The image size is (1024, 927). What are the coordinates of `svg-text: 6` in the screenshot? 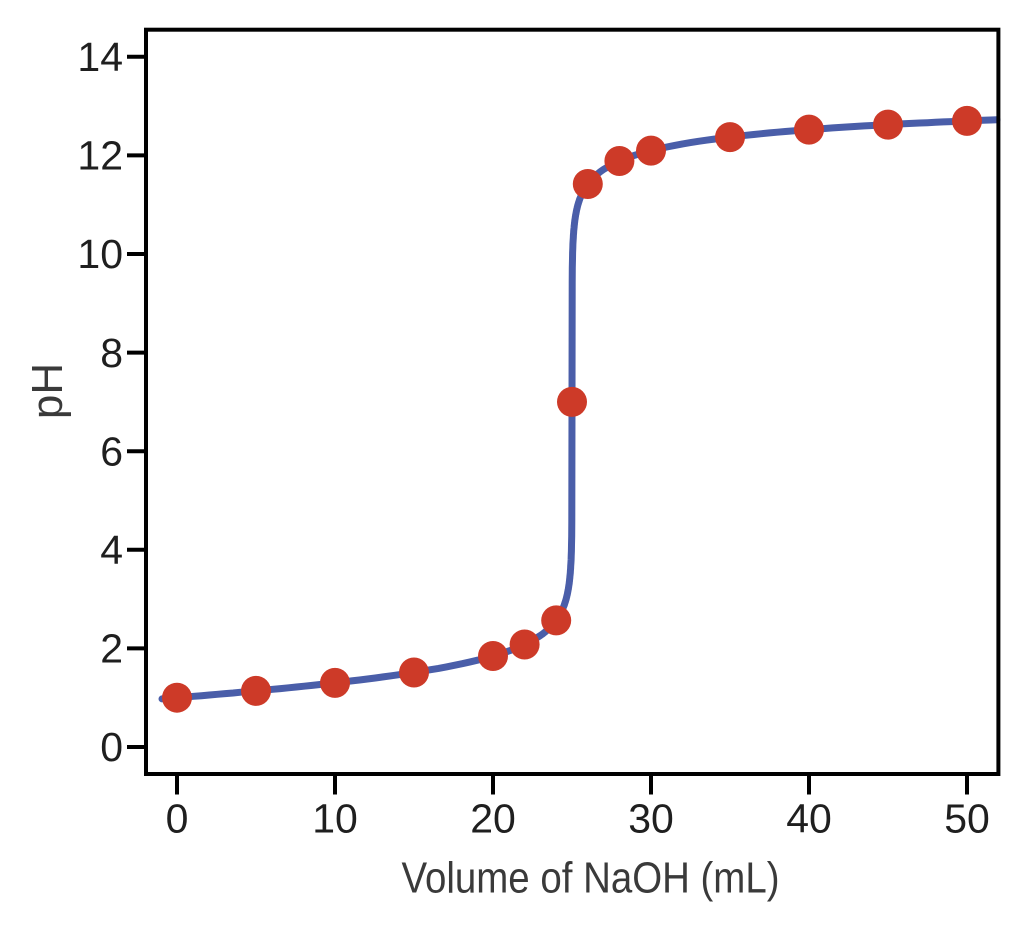 It's located at (111, 451).